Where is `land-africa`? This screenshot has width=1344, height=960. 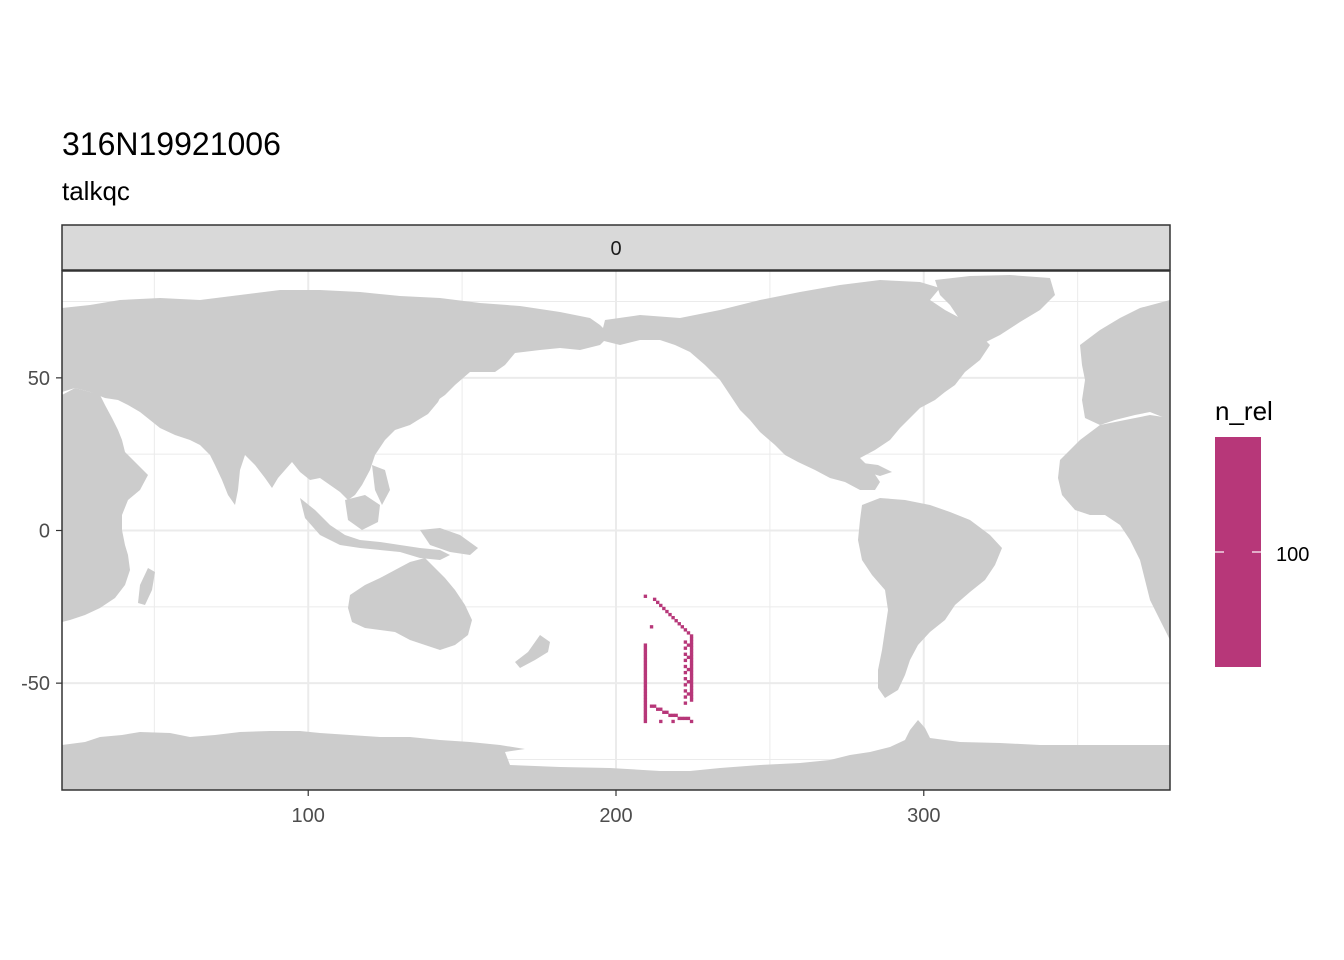
land-africa is located at coordinates (105, 505).